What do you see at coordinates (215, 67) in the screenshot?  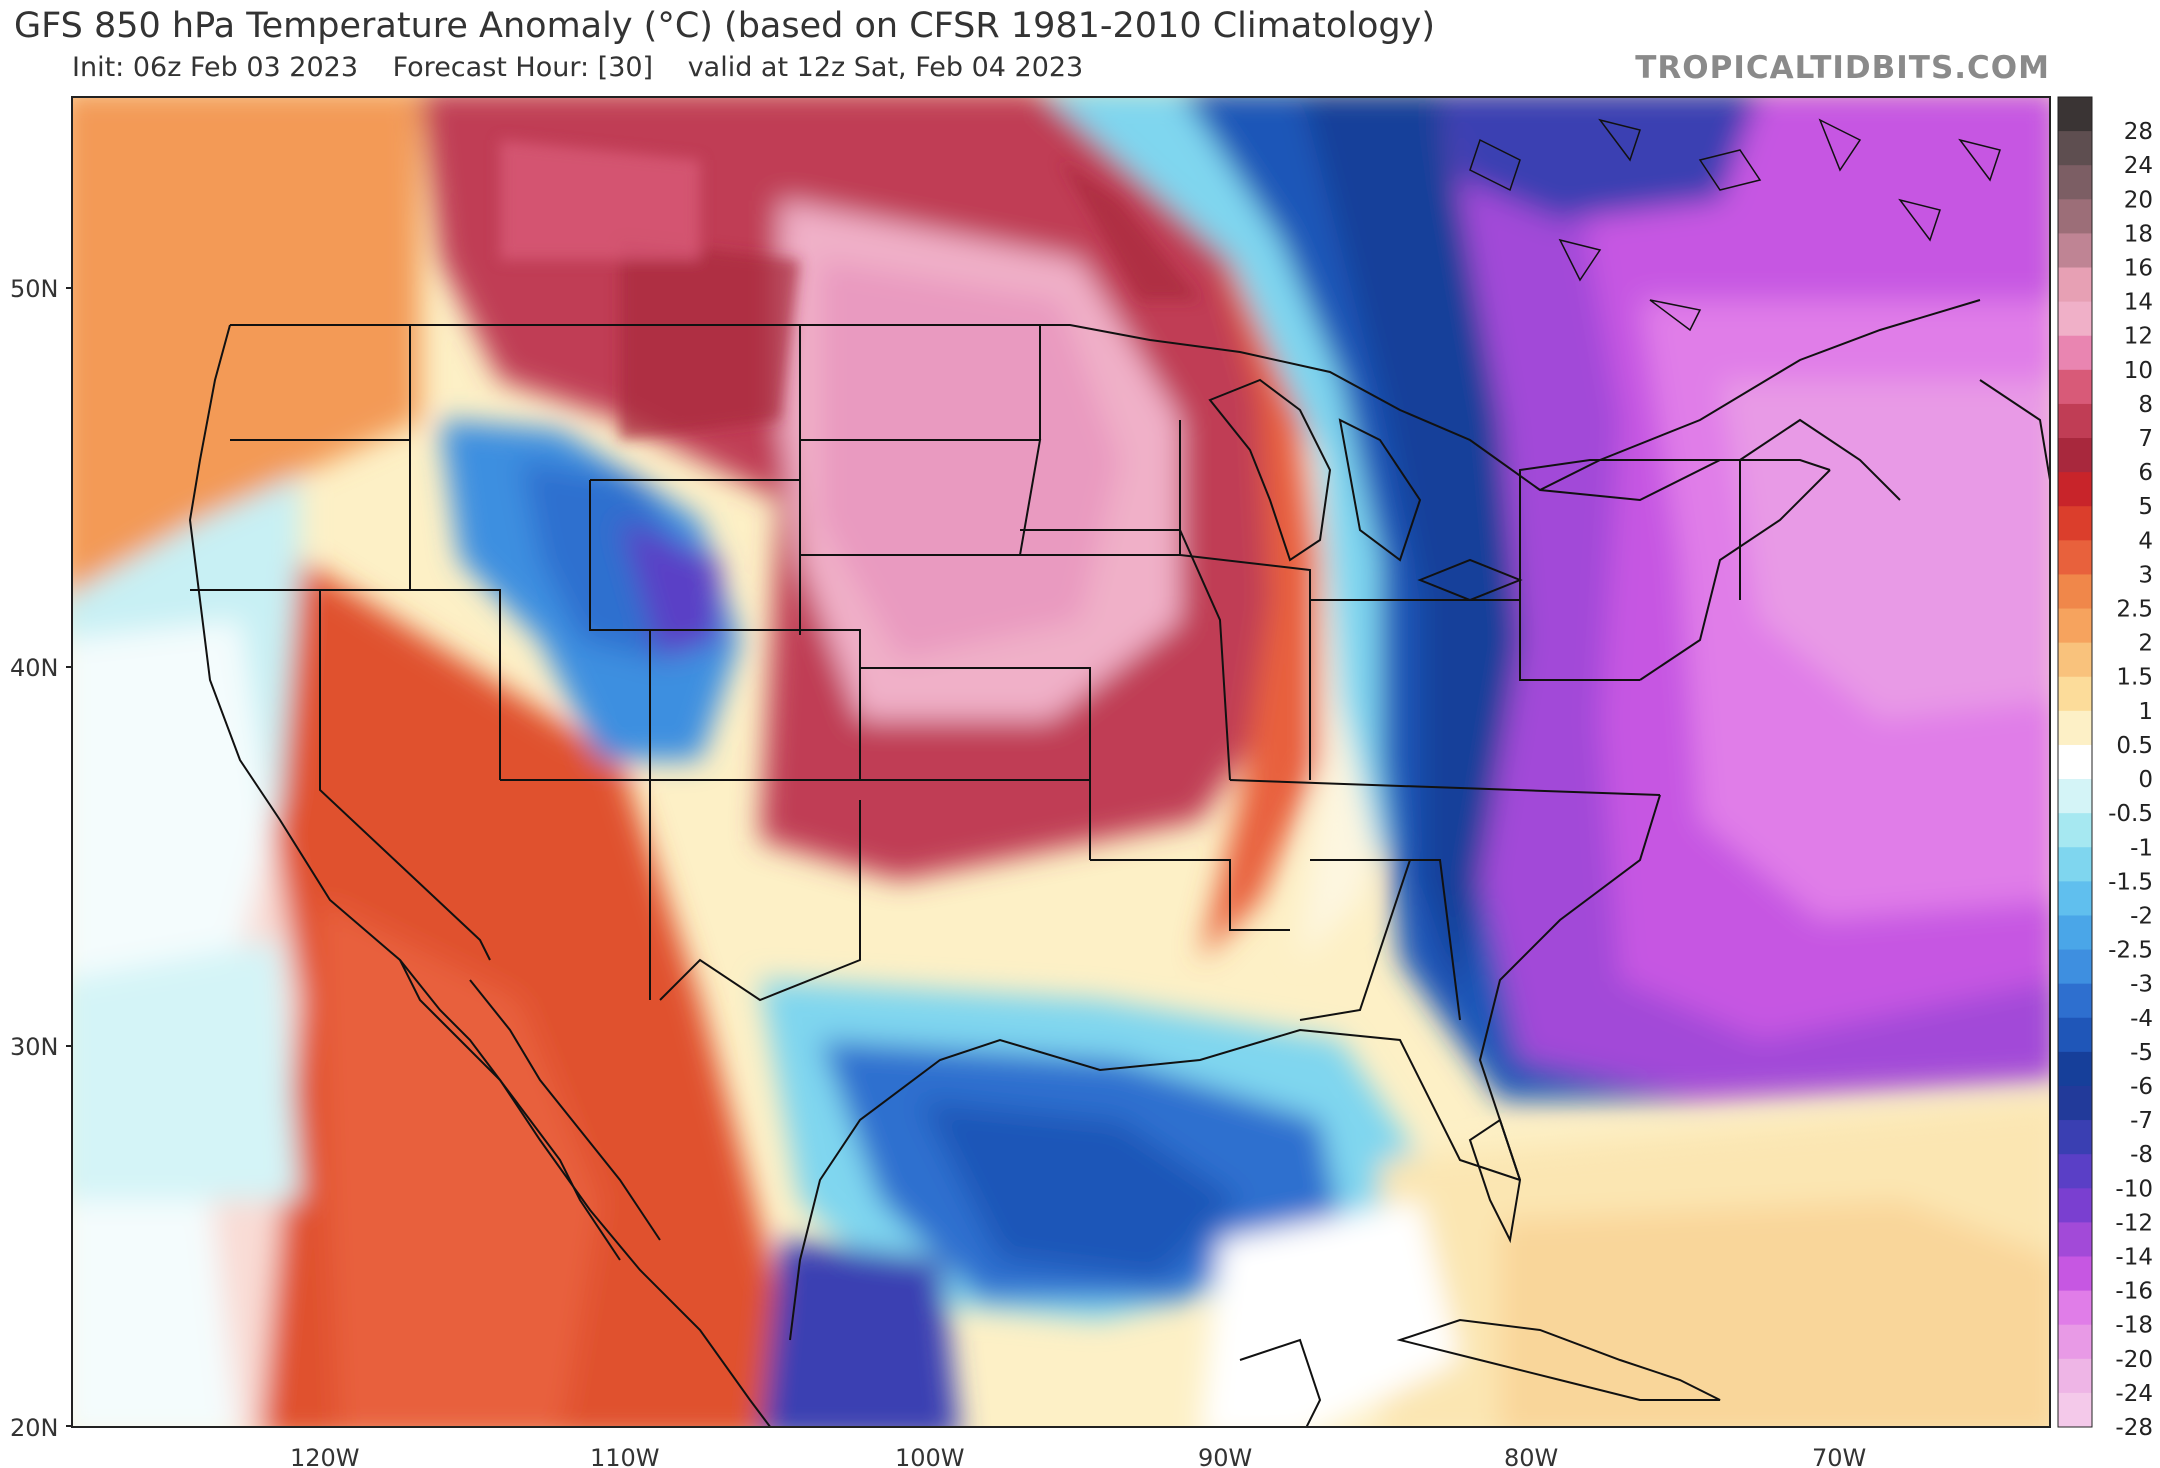 I see `init-time: Init: 06z Feb 03 2023` at bounding box center [215, 67].